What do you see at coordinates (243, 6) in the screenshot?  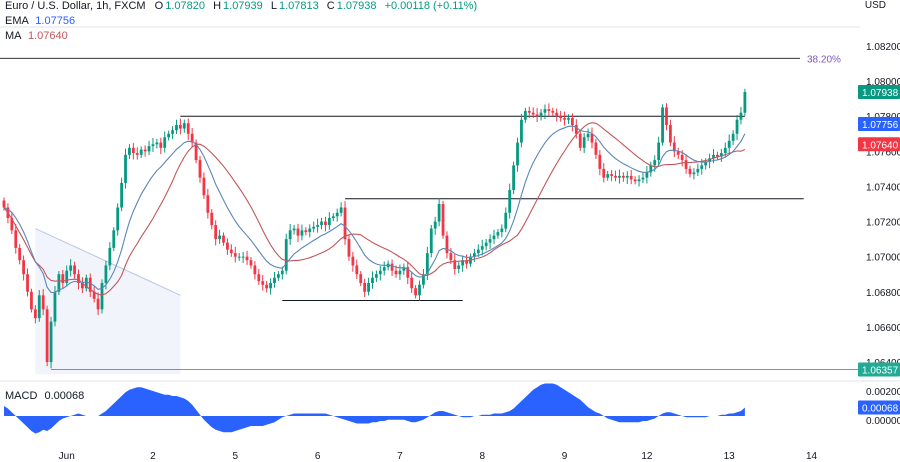 I see `high-value: 1.07939` at bounding box center [243, 6].